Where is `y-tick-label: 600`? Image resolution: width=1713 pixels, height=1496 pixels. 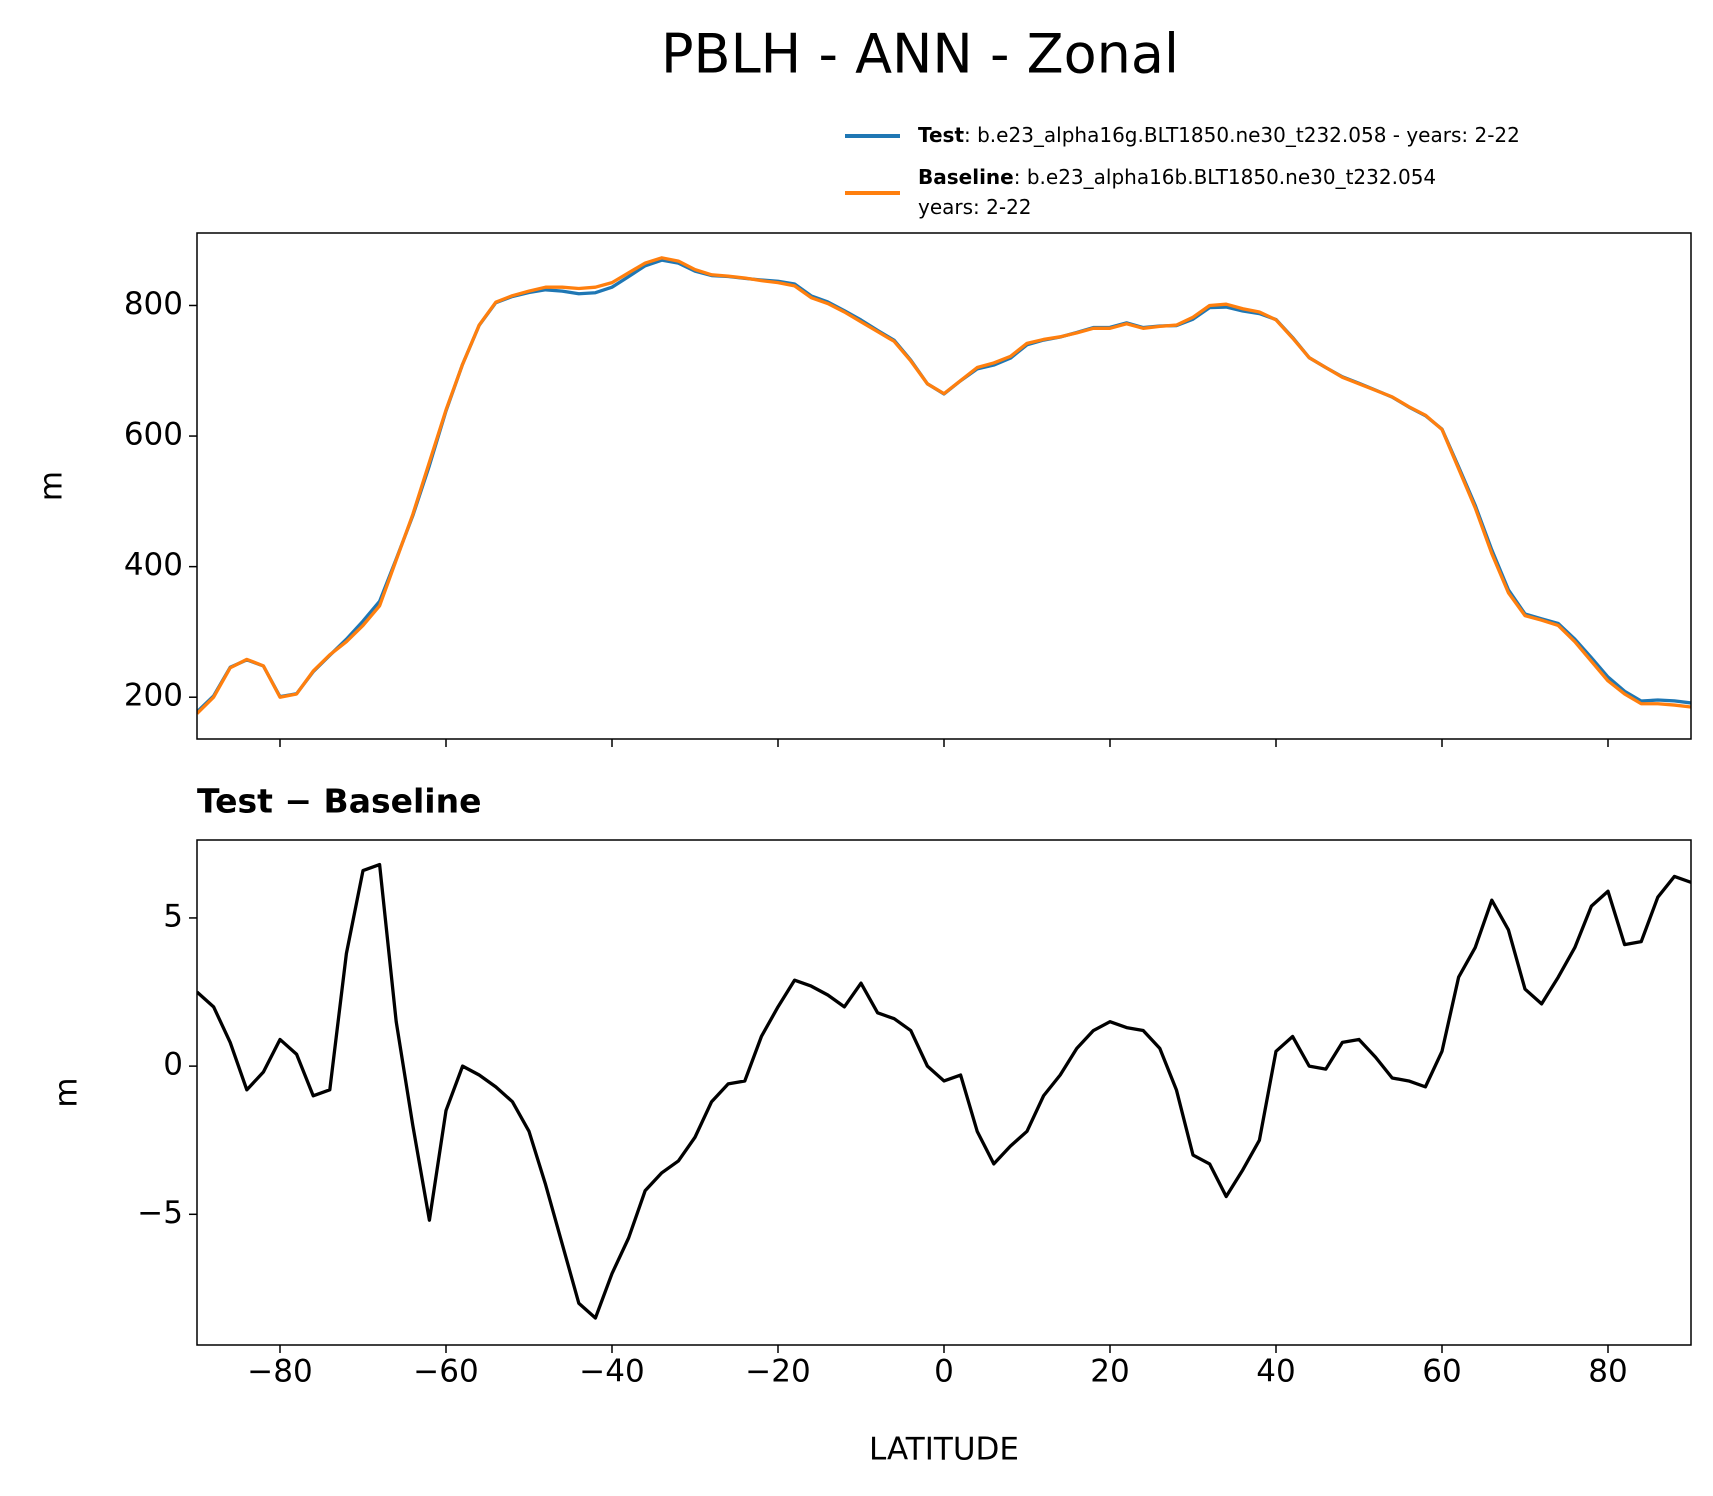
y-tick-label: 600 is located at coordinates (153, 435).